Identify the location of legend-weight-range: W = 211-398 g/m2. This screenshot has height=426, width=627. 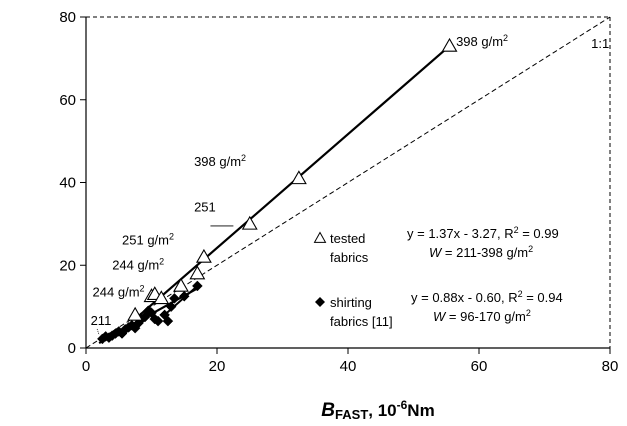
(481, 252).